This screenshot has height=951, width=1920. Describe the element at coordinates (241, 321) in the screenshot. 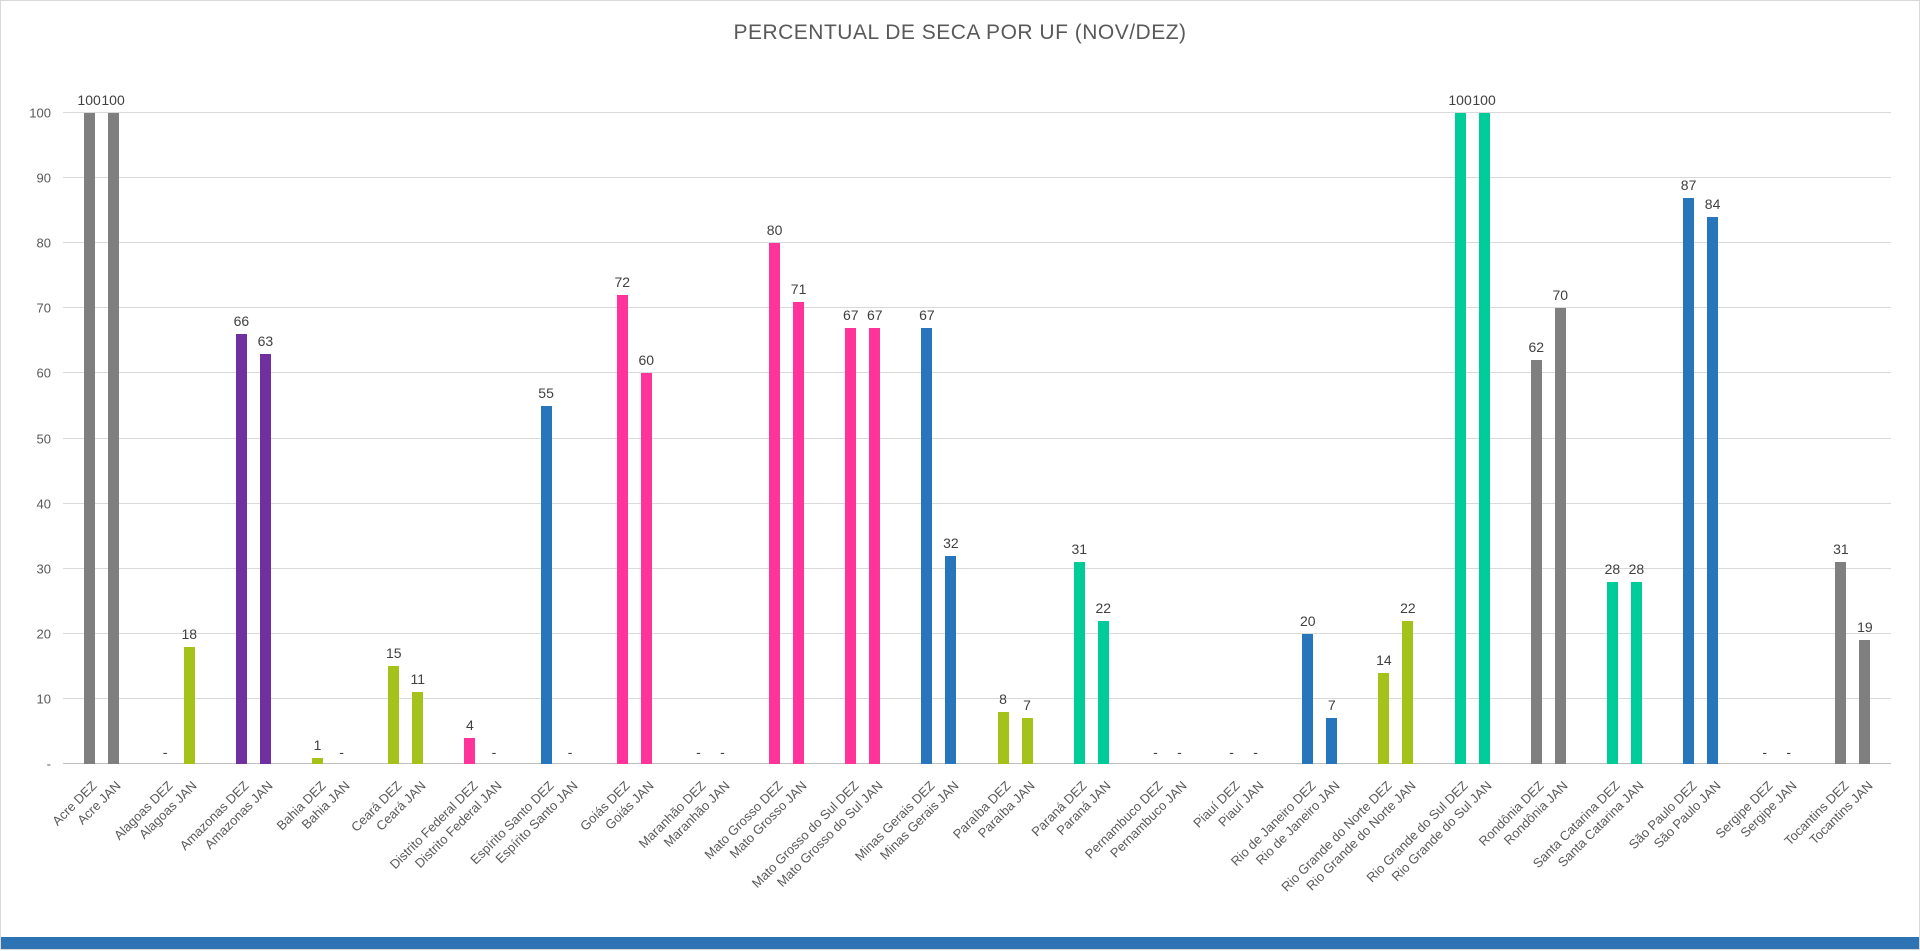

I see `data-label: 66` at that location.